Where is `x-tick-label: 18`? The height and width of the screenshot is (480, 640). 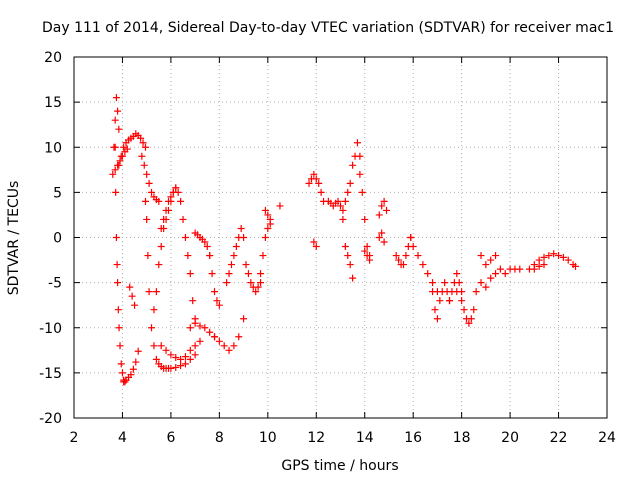 x-tick-label: 18 is located at coordinates (462, 438).